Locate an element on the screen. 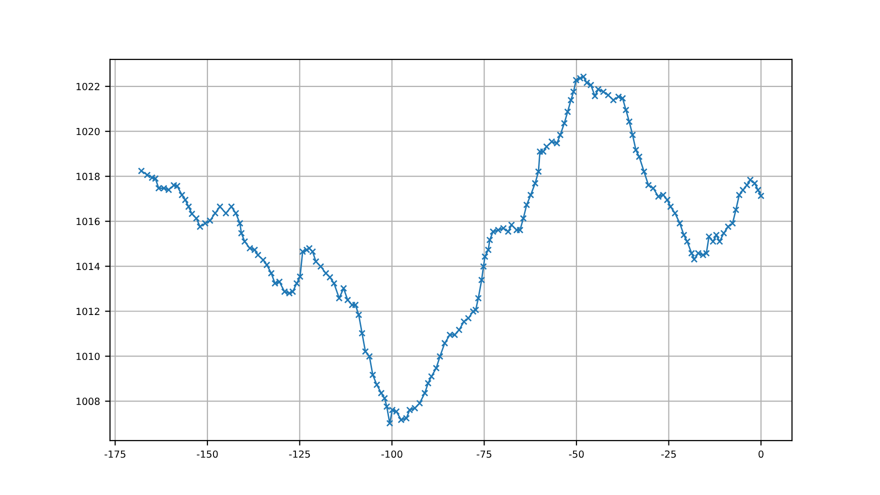 This screenshot has height=495, width=880. y-tick-label: 1016 is located at coordinates (88, 222).